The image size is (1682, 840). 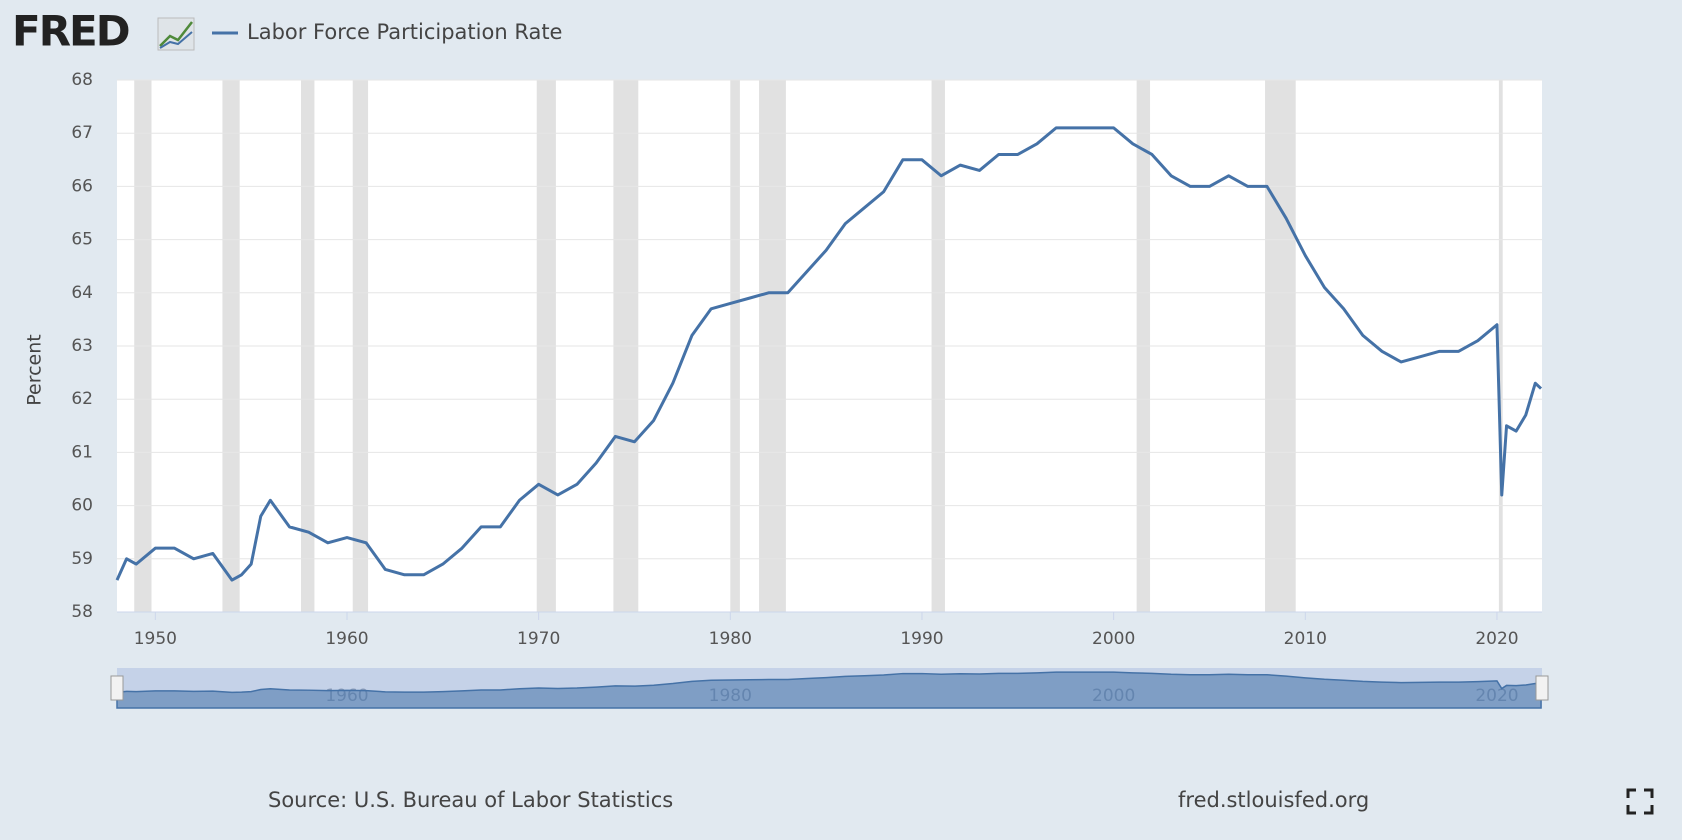 What do you see at coordinates (155, 639) in the screenshot?
I see `x-tick-label: 1950` at bounding box center [155, 639].